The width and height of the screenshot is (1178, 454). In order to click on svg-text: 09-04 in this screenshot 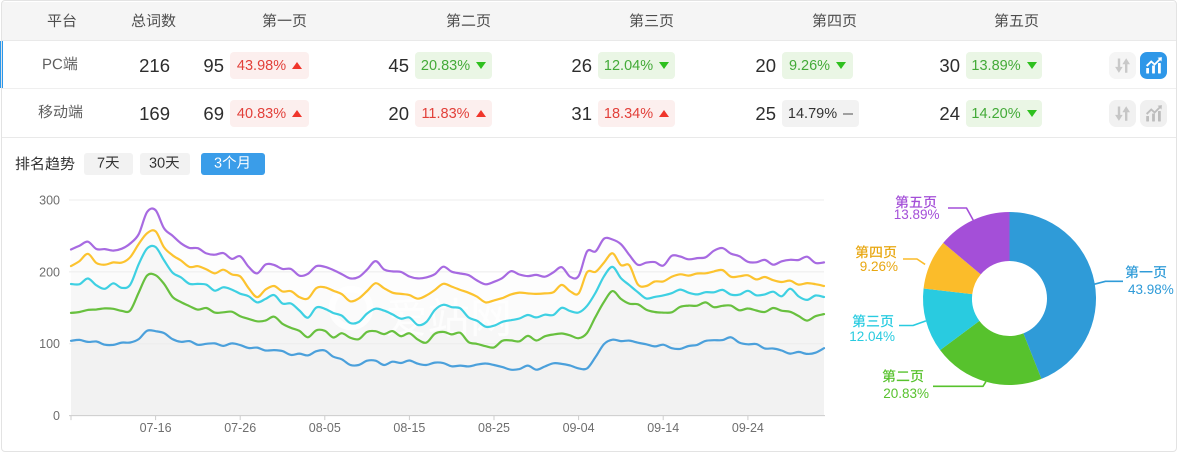, I will do `click(579, 428)`.